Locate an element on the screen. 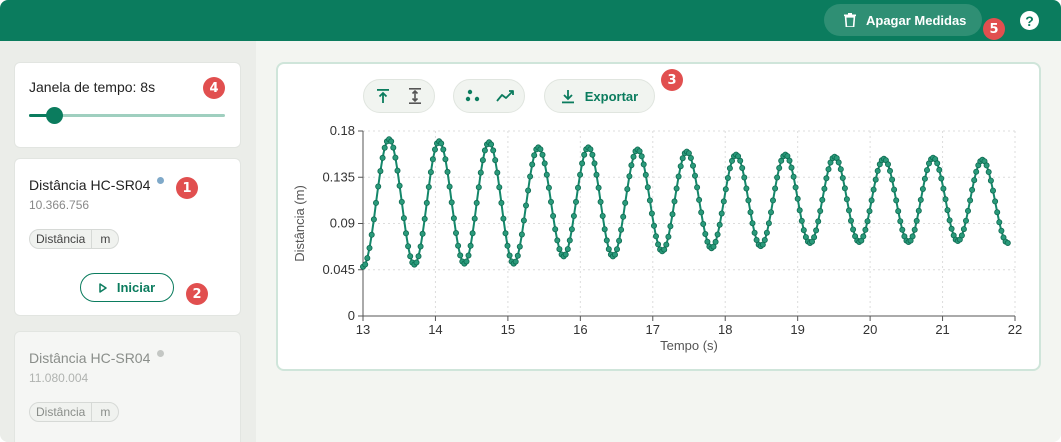 This screenshot has width=1061, height=442. clear-measurements-button: Apagar Medidas is located at coordinates (903, 20).